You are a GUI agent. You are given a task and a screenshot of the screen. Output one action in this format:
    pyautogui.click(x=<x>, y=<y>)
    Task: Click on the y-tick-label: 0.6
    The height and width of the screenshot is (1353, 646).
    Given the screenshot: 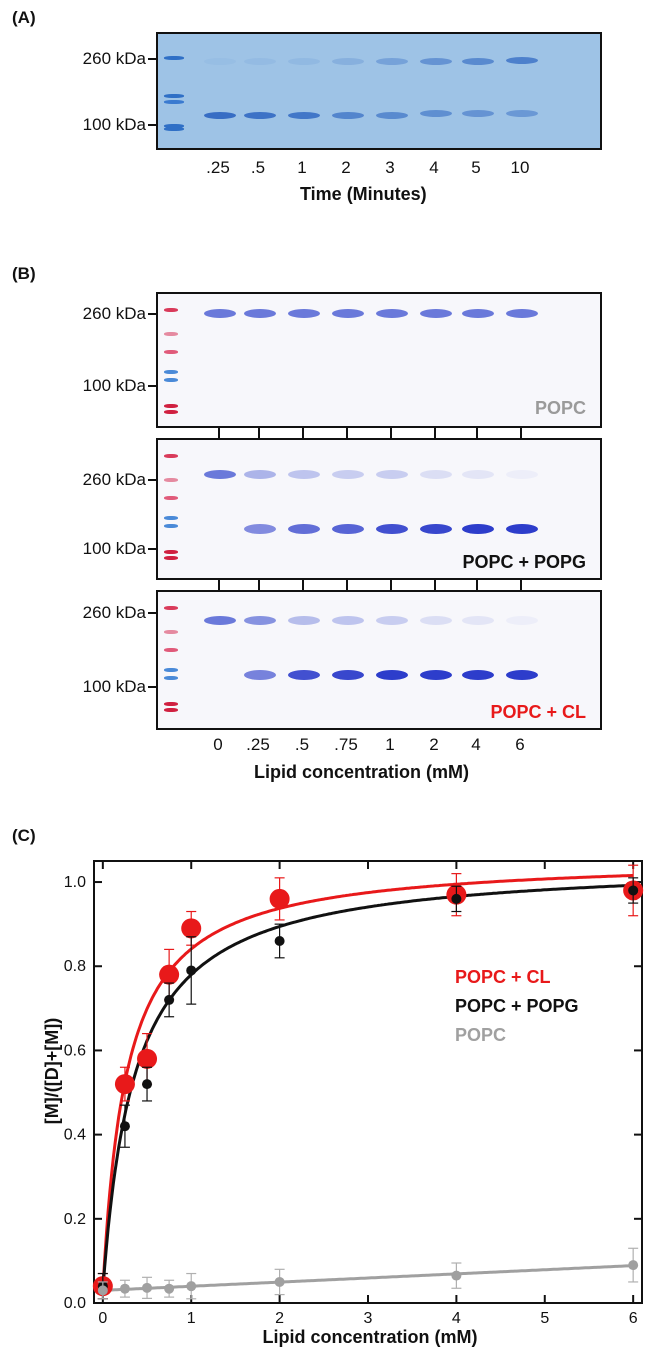 What is the action you would take?
    pyautogui.click(x=75, y=1050)
    